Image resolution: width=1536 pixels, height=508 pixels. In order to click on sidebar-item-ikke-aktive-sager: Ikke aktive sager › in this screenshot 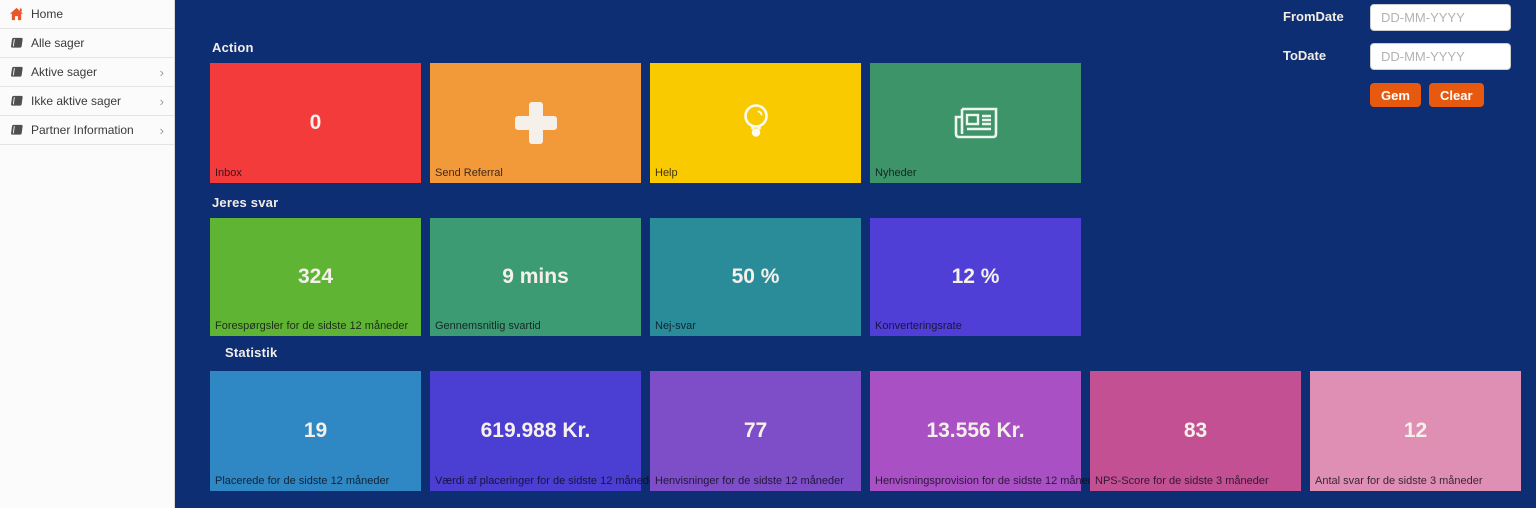, I will do `click(87, 101)`.